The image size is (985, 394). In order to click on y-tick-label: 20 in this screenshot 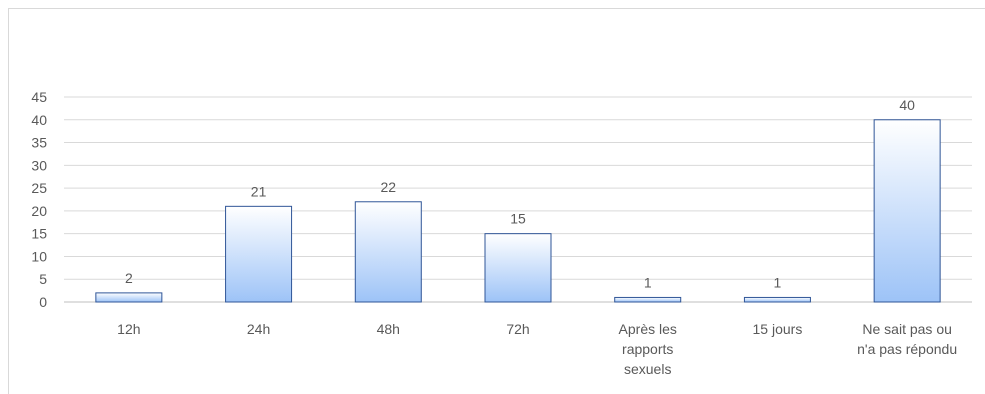, I will do `click(39, 211)`.